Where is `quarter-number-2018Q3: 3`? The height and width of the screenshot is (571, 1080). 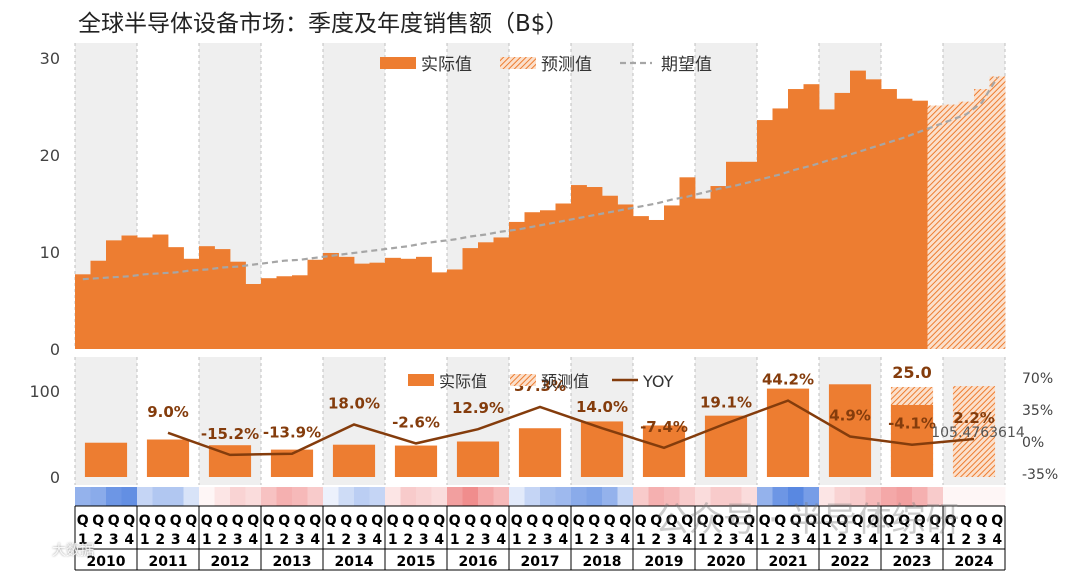 quarter-number-2018Q3: 3 is located at coordinates (610, 540).